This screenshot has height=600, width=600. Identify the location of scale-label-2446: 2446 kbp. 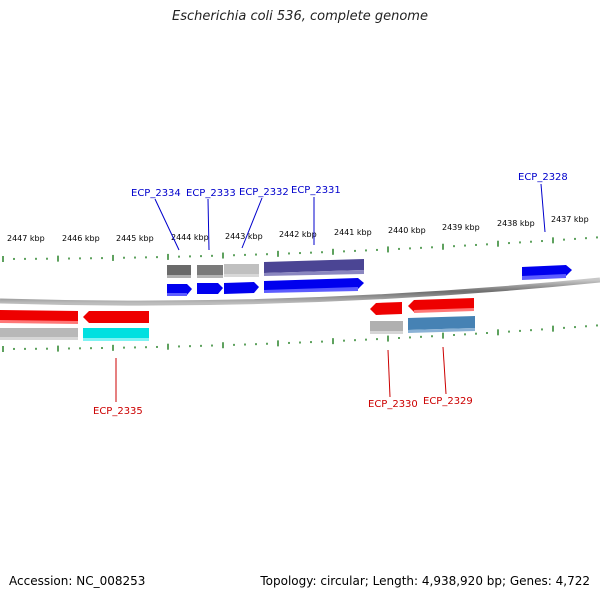
(81, 238).